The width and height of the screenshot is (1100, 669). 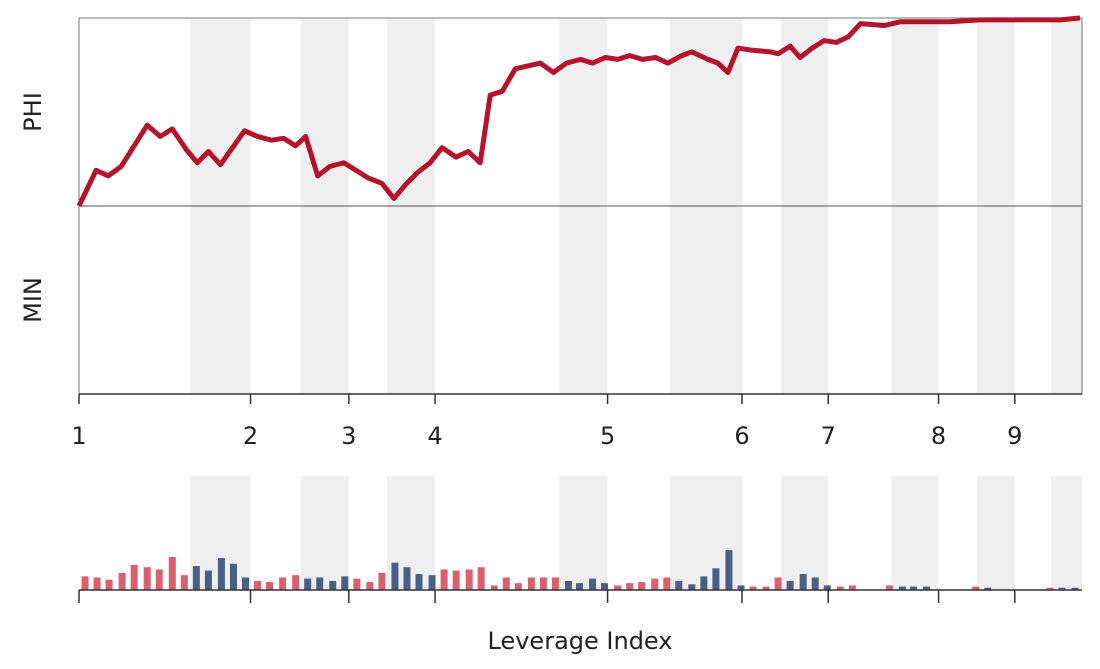 What do you see at coordinates (33, 300) in the screenshot?
I see `y-axis-label: MIN` at bounding box center [33, 300].